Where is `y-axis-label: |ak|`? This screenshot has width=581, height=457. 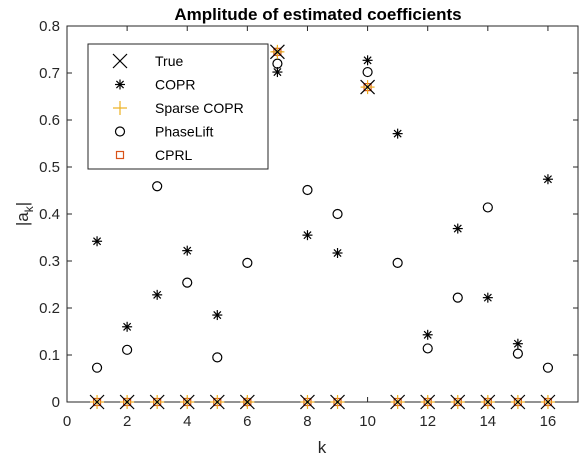 y-axis-label: |ak| is located at coordinates (24, 214).